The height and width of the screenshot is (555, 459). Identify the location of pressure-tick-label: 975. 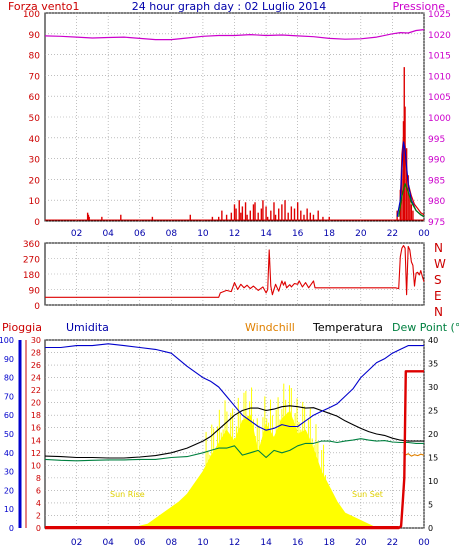
(436, 223).